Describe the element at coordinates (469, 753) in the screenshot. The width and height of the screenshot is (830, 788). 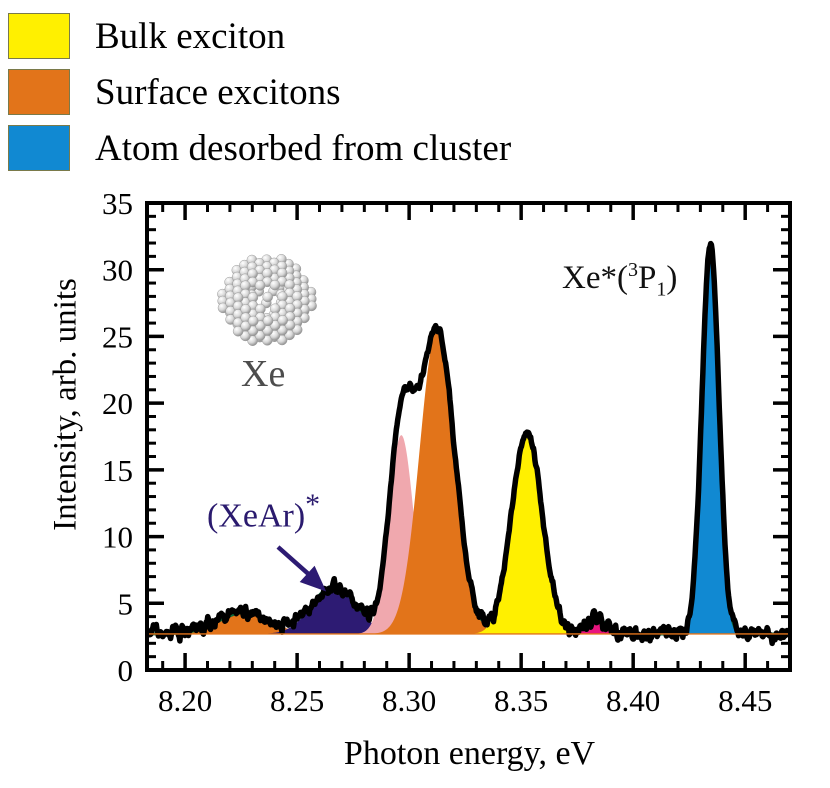
I see `x-axis-title: Photon energy, eV` at that location.